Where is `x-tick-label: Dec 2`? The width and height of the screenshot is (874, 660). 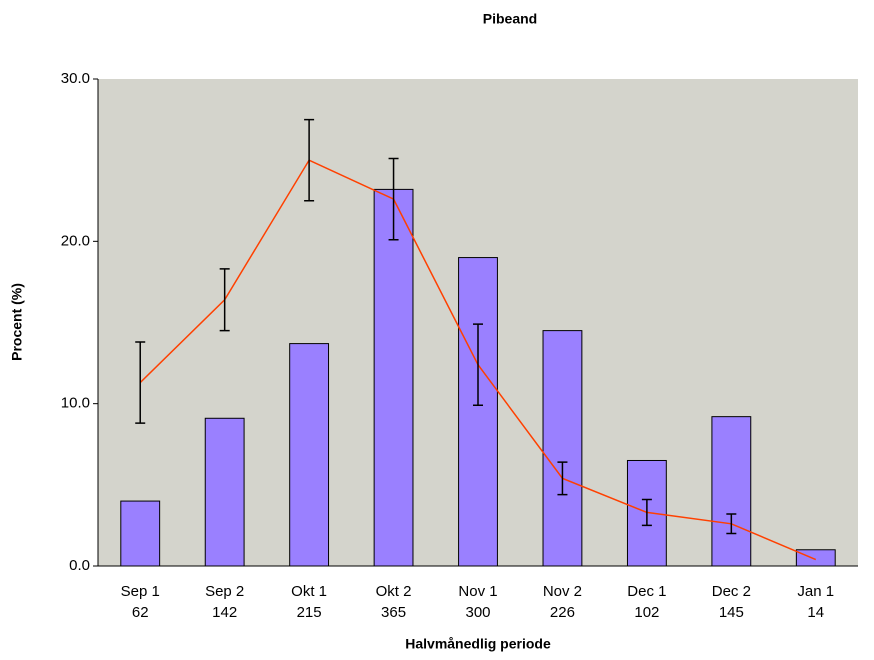
x-tick-label: Dec 2 is located at coordinates (731, 591).